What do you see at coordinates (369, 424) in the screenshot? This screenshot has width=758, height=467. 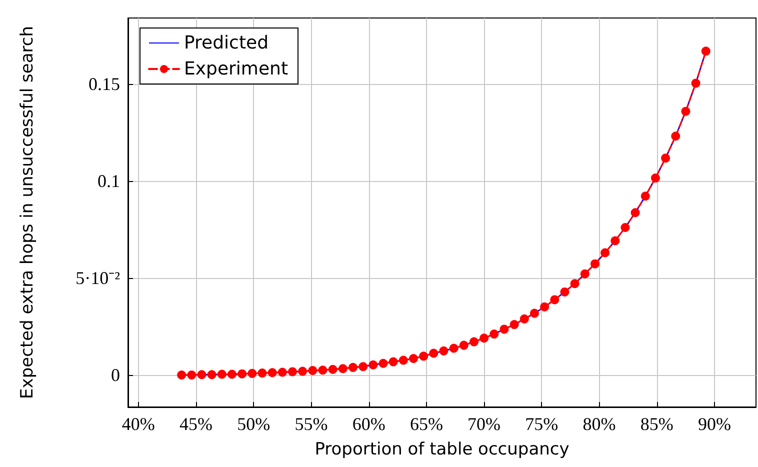 I see `x-tick-label: 60%` at bounding box center [369, 424].